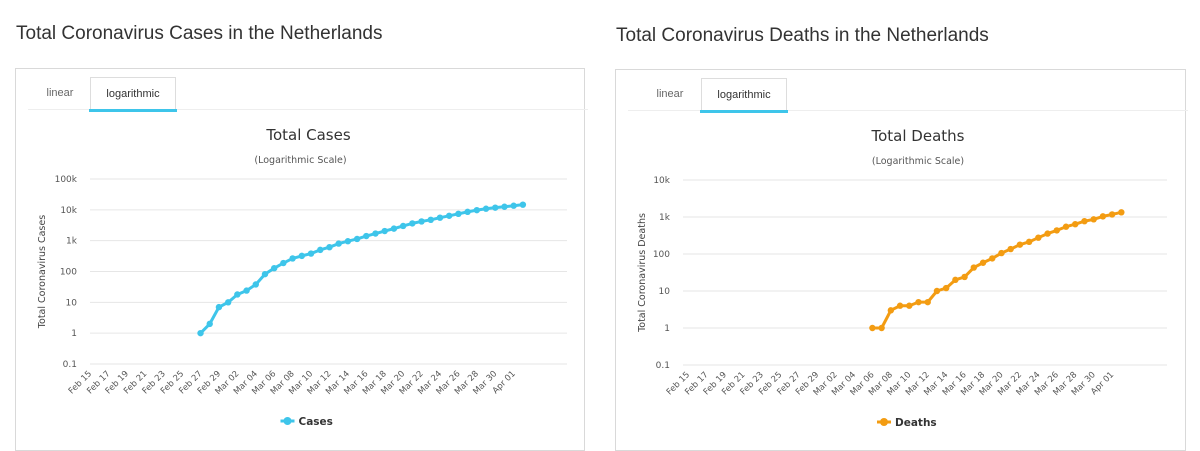 The image size is (1200, 451). Describe the element at coordinates (66, 180) in the screenshot. I see `y-tick-label: 100k` at that location.